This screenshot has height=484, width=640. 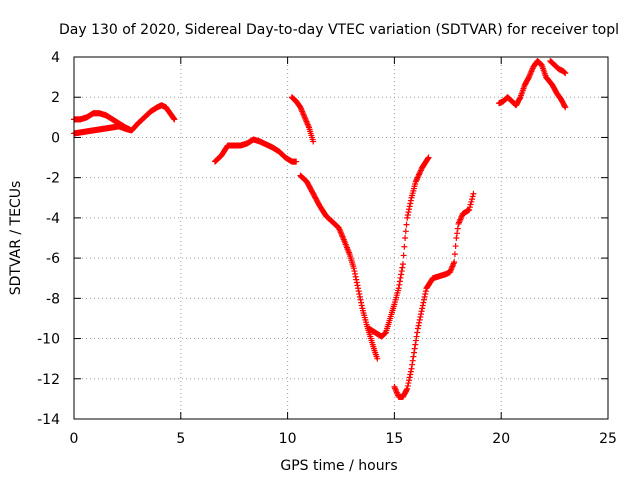 I want to click on x-tick-label: 20, so click(x=501, y=439).